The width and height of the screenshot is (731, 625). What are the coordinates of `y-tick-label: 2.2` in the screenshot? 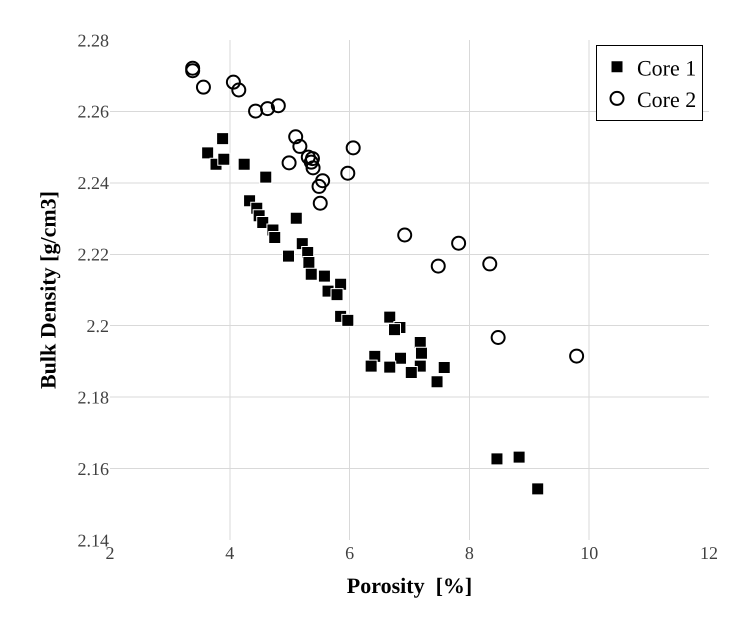 It's located at (97, 326).